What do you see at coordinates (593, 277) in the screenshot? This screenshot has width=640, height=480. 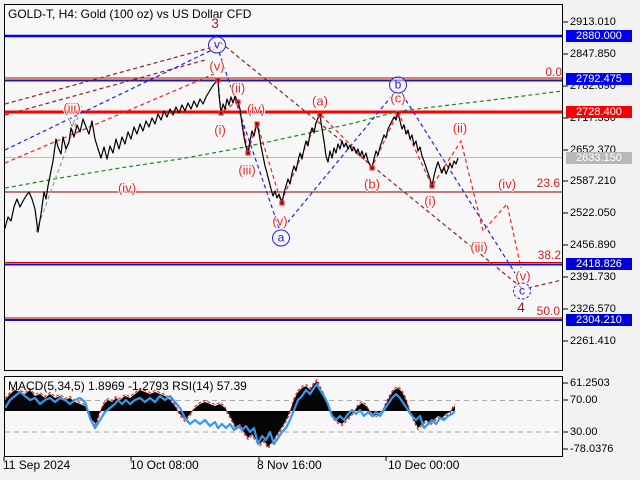 I see `price-axis-tick-label: 2391.730` at bounding box center [593, 277].